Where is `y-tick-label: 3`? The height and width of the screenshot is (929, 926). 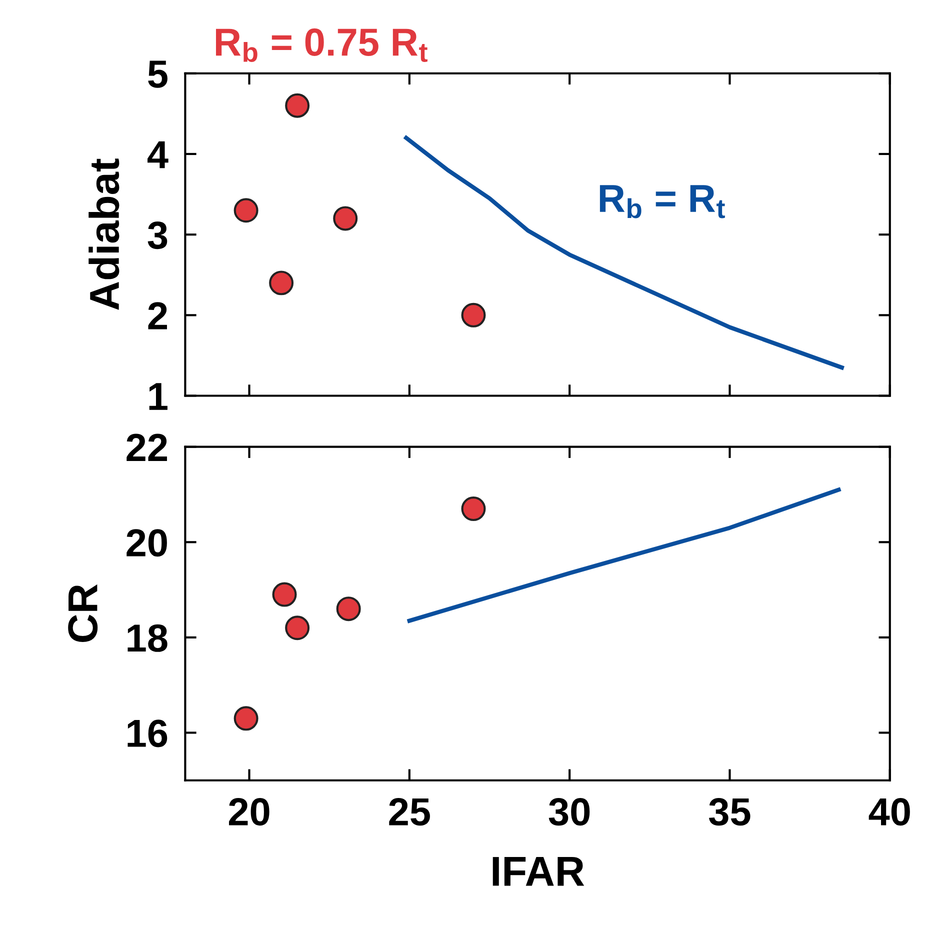 y-tick-label: 3 is located at coordinates (158, 236).